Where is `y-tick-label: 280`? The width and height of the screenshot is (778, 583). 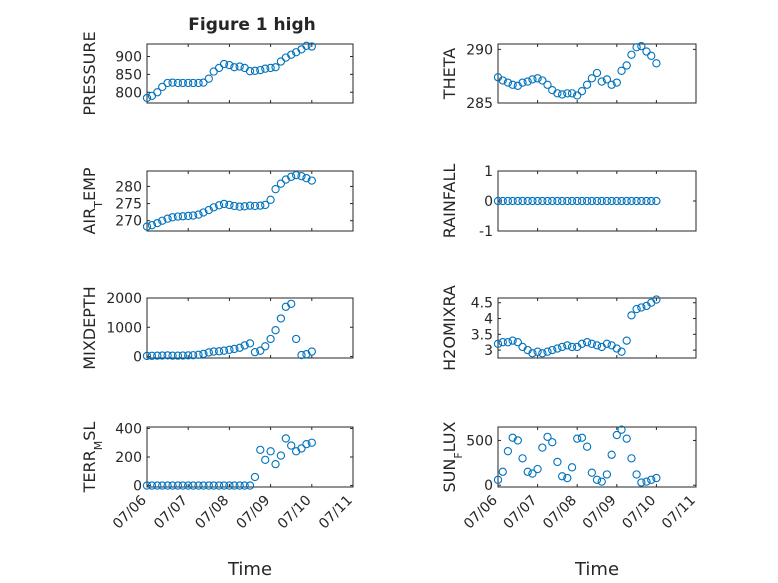 y-tick-label: 280 is located at coordinates (128, 187).